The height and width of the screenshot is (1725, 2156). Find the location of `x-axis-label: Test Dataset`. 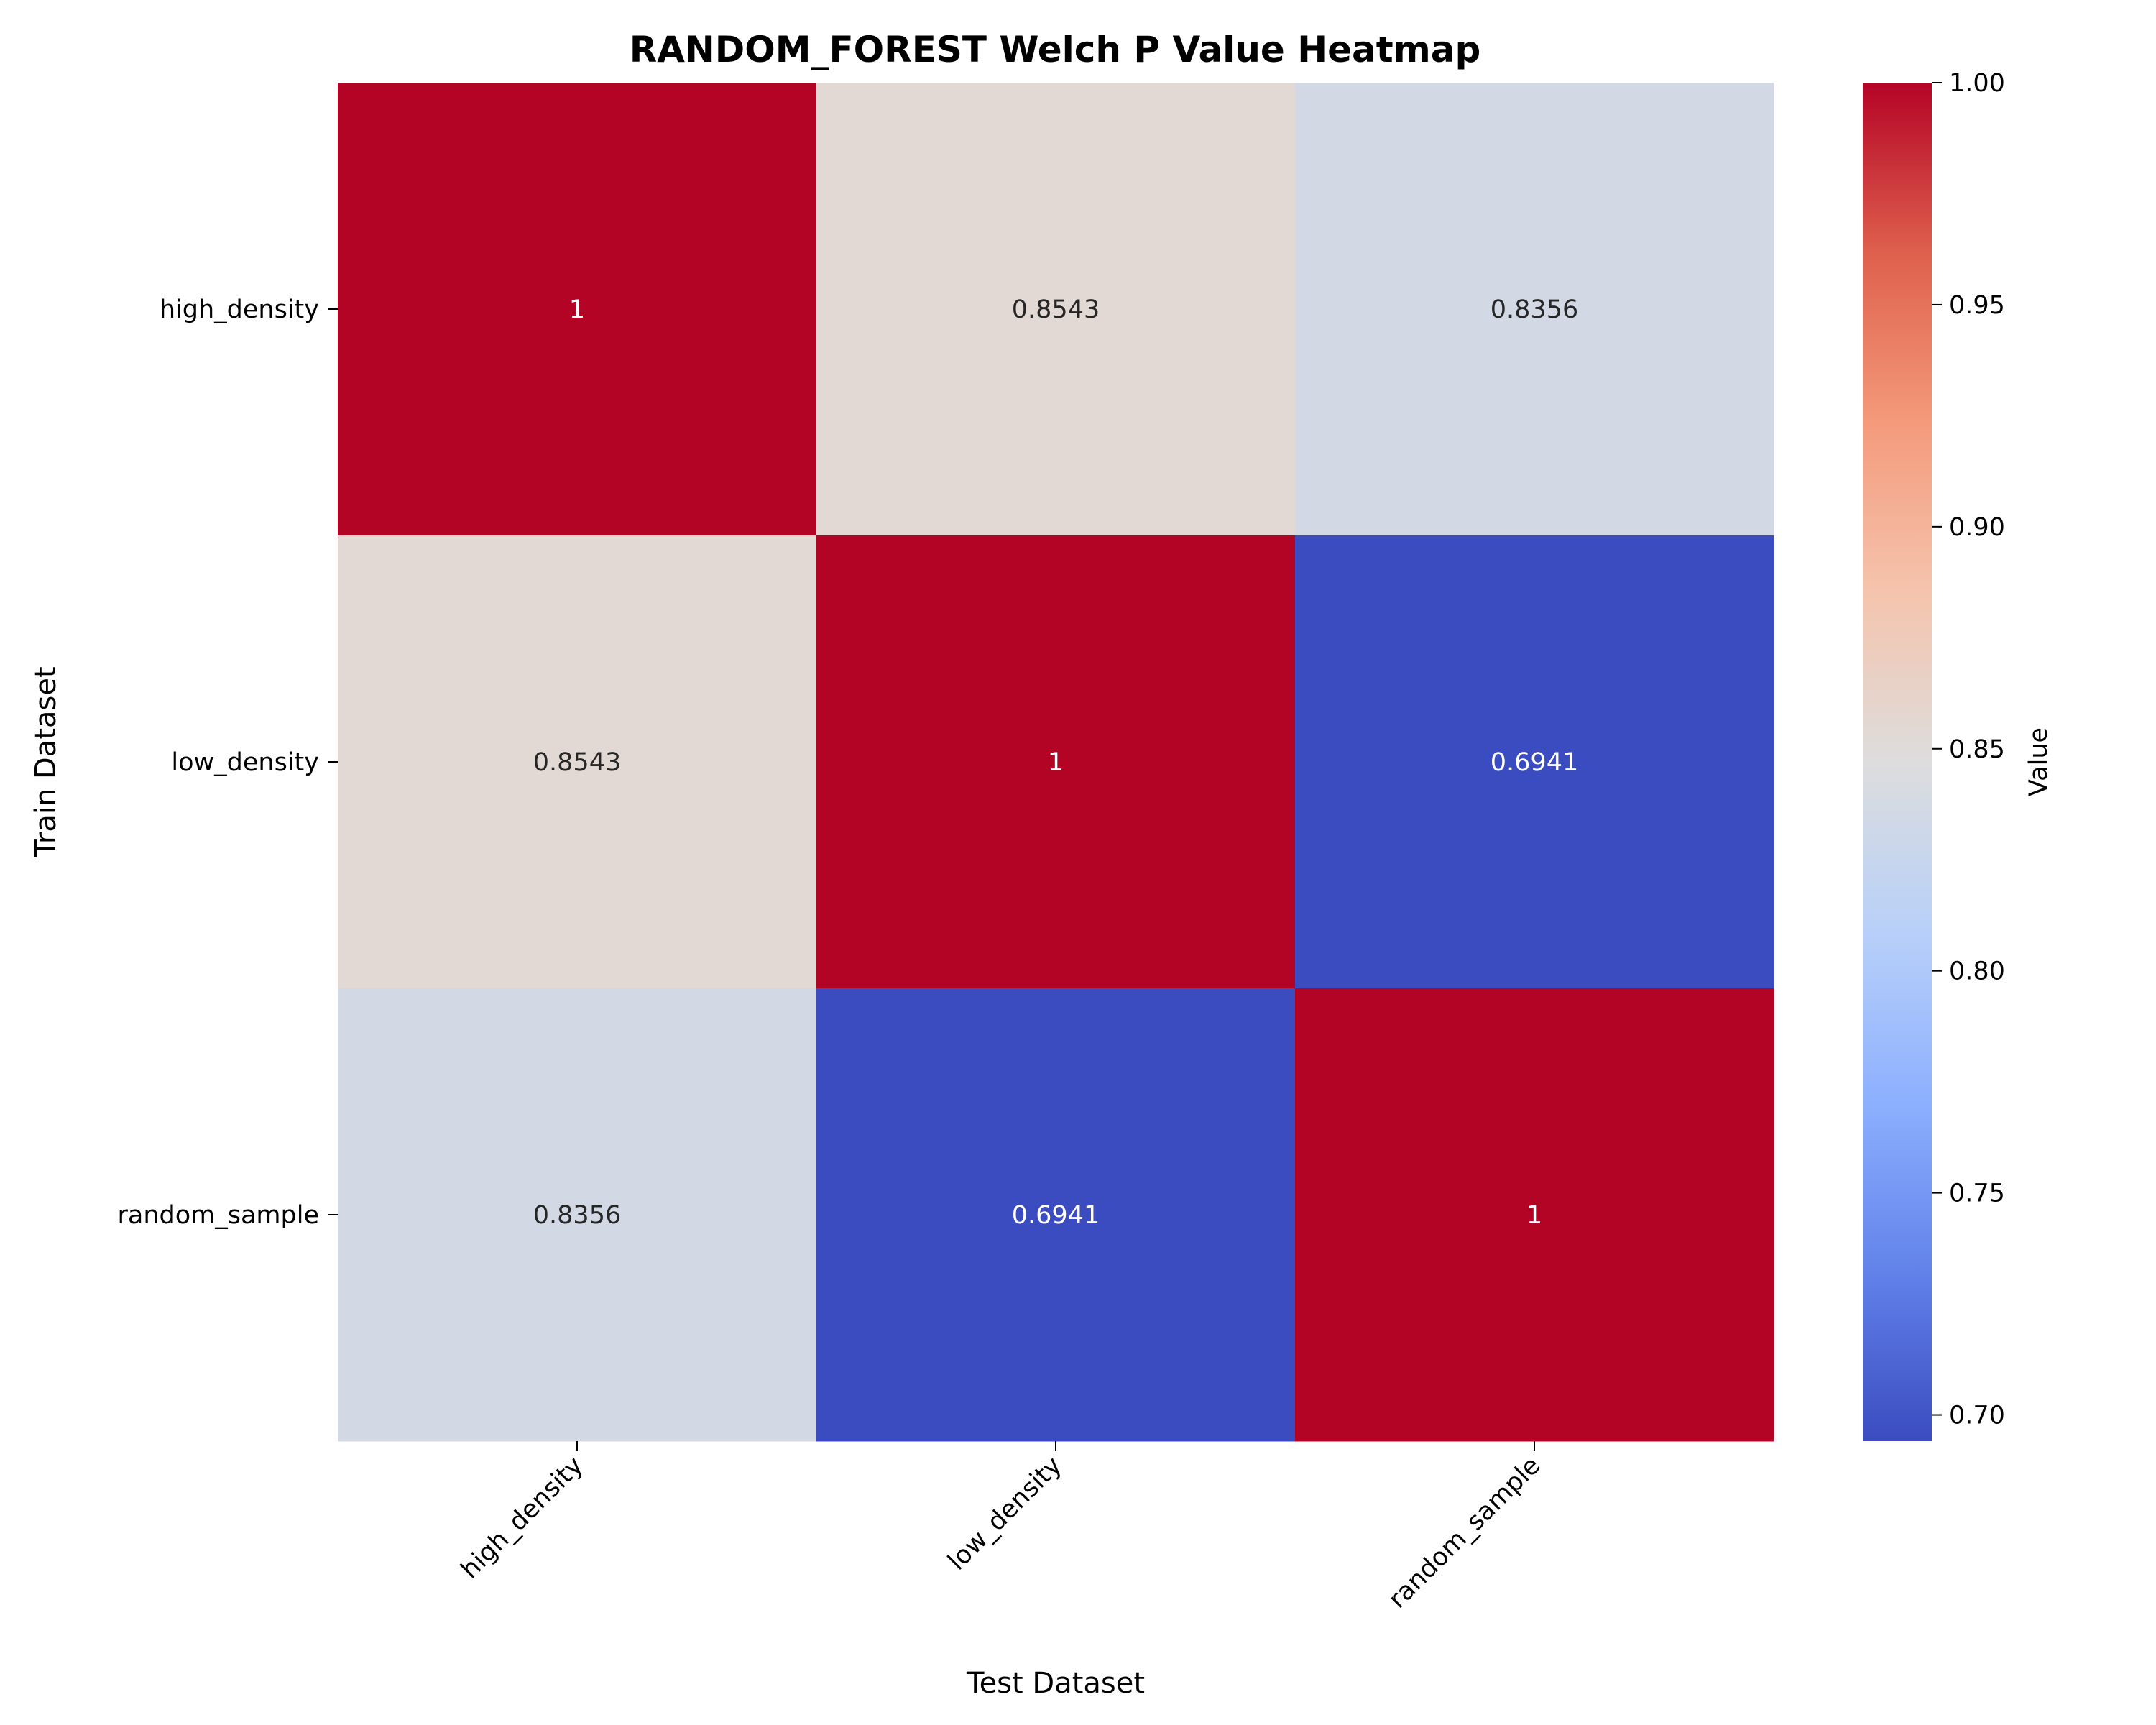

x-axis-label: Test Dataset is located at coordinates (1055, 1683).